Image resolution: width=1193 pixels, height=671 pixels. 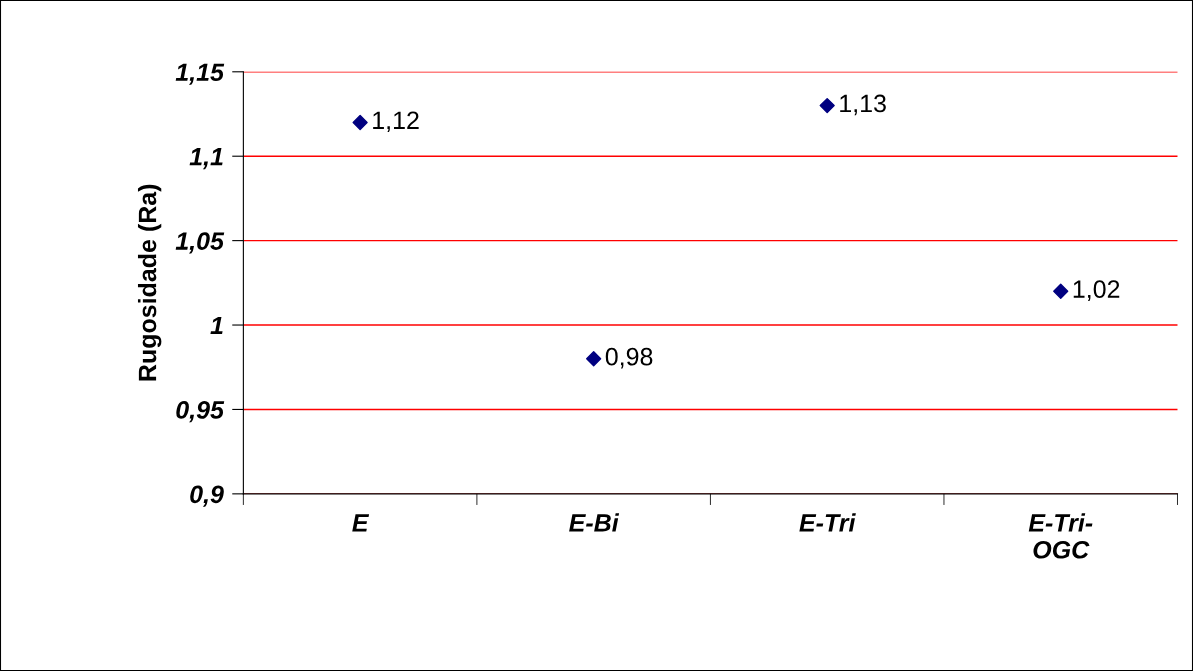 What do you see at coordinates (361, 523) in the screenshot?
I see `x-tick-label: E` at bounding box center [361, 523].